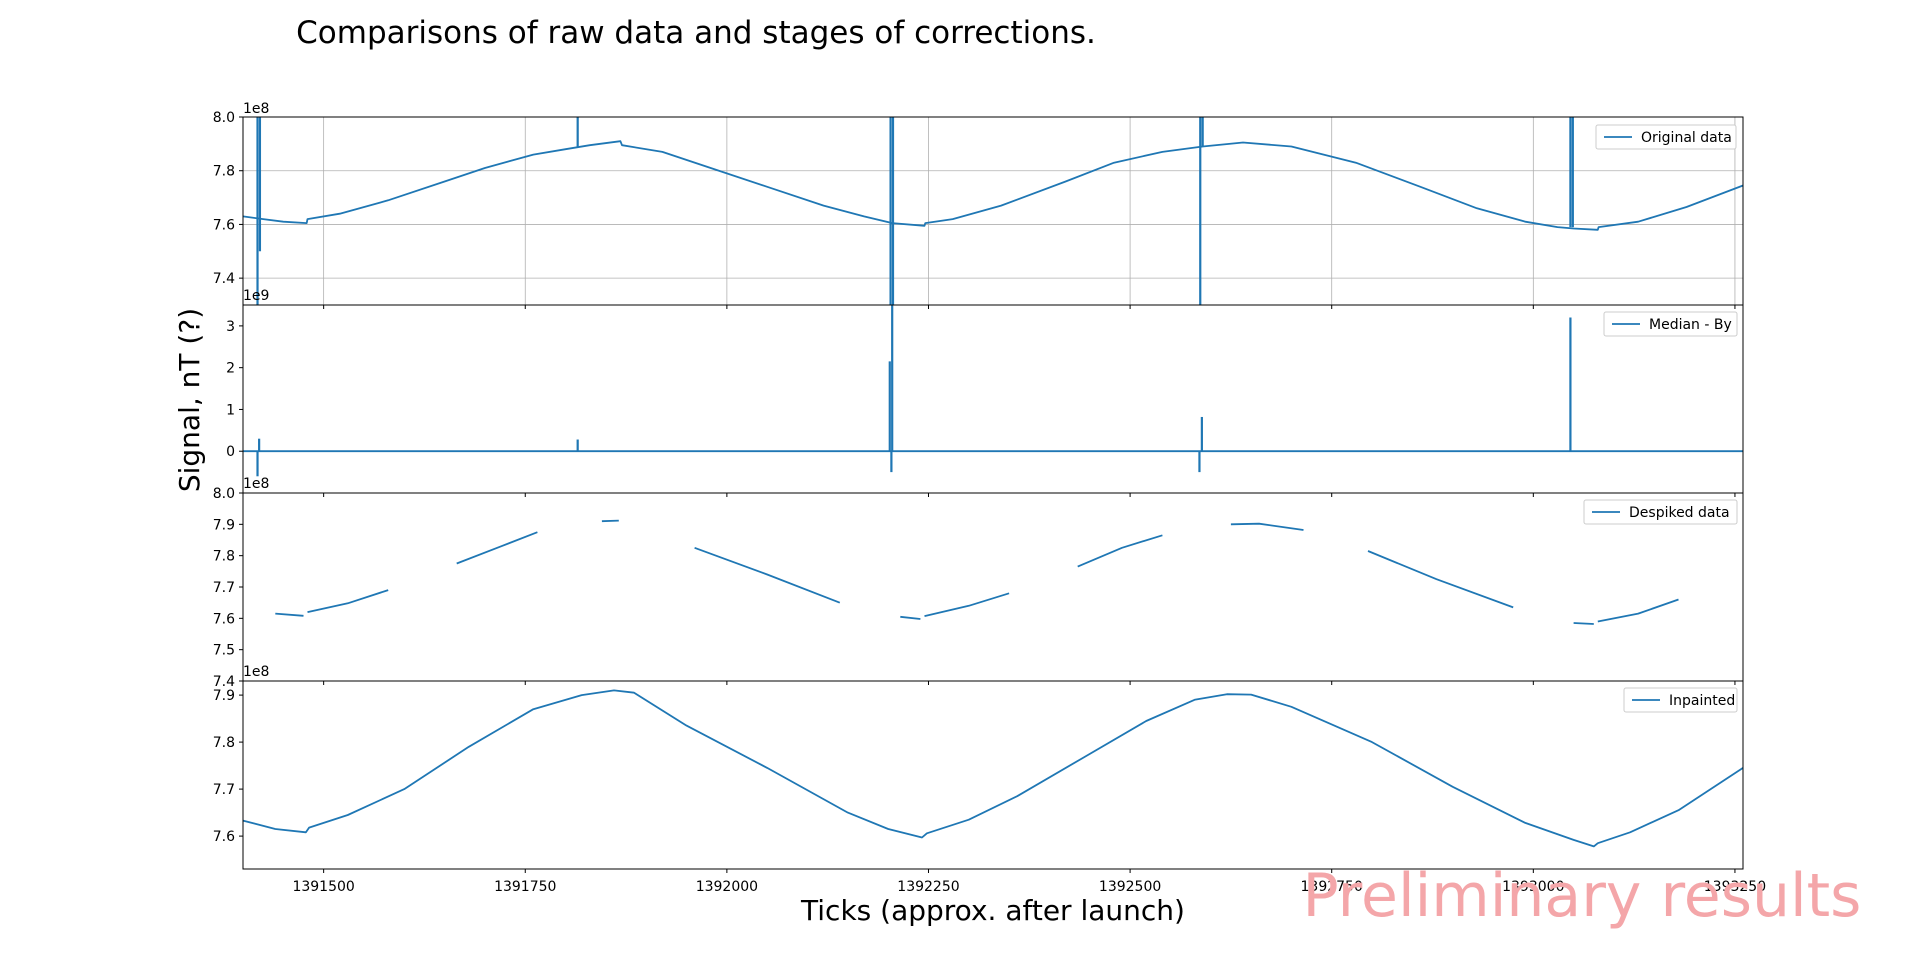  I want to click on y-tick-label-despiked-5: 7.9, so click(224, 525).